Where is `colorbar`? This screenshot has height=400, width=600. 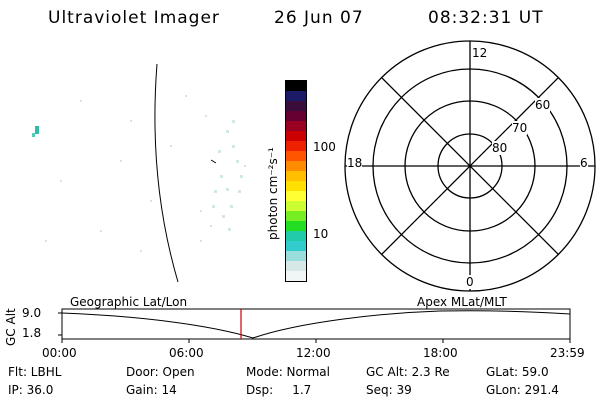
colorbar is located at coordinates (296, 181).